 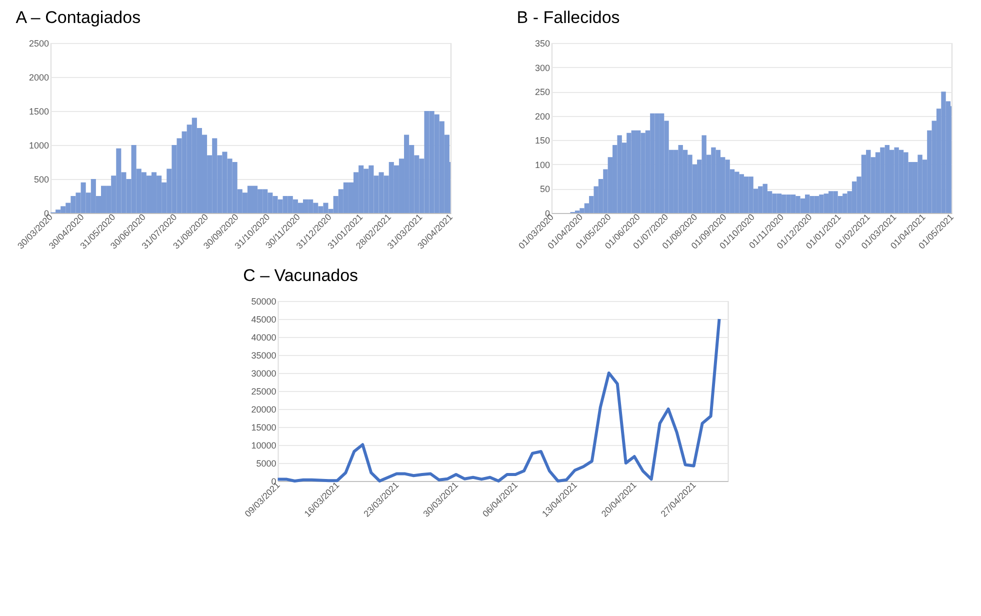 I want to click on chart-title: C – Vacunados, so click(x=300, y=275).